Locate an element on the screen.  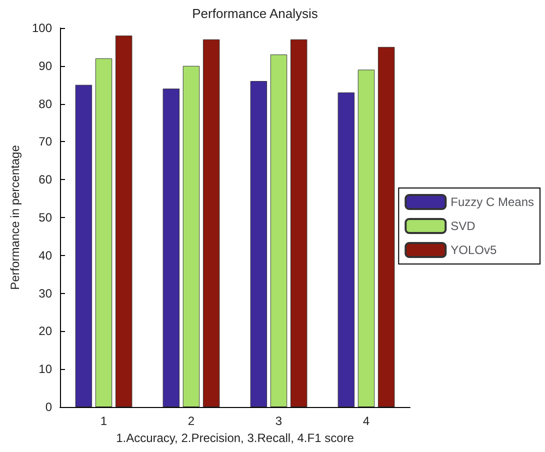
x-tick-label: 4 is located at coordinates (366, 421).